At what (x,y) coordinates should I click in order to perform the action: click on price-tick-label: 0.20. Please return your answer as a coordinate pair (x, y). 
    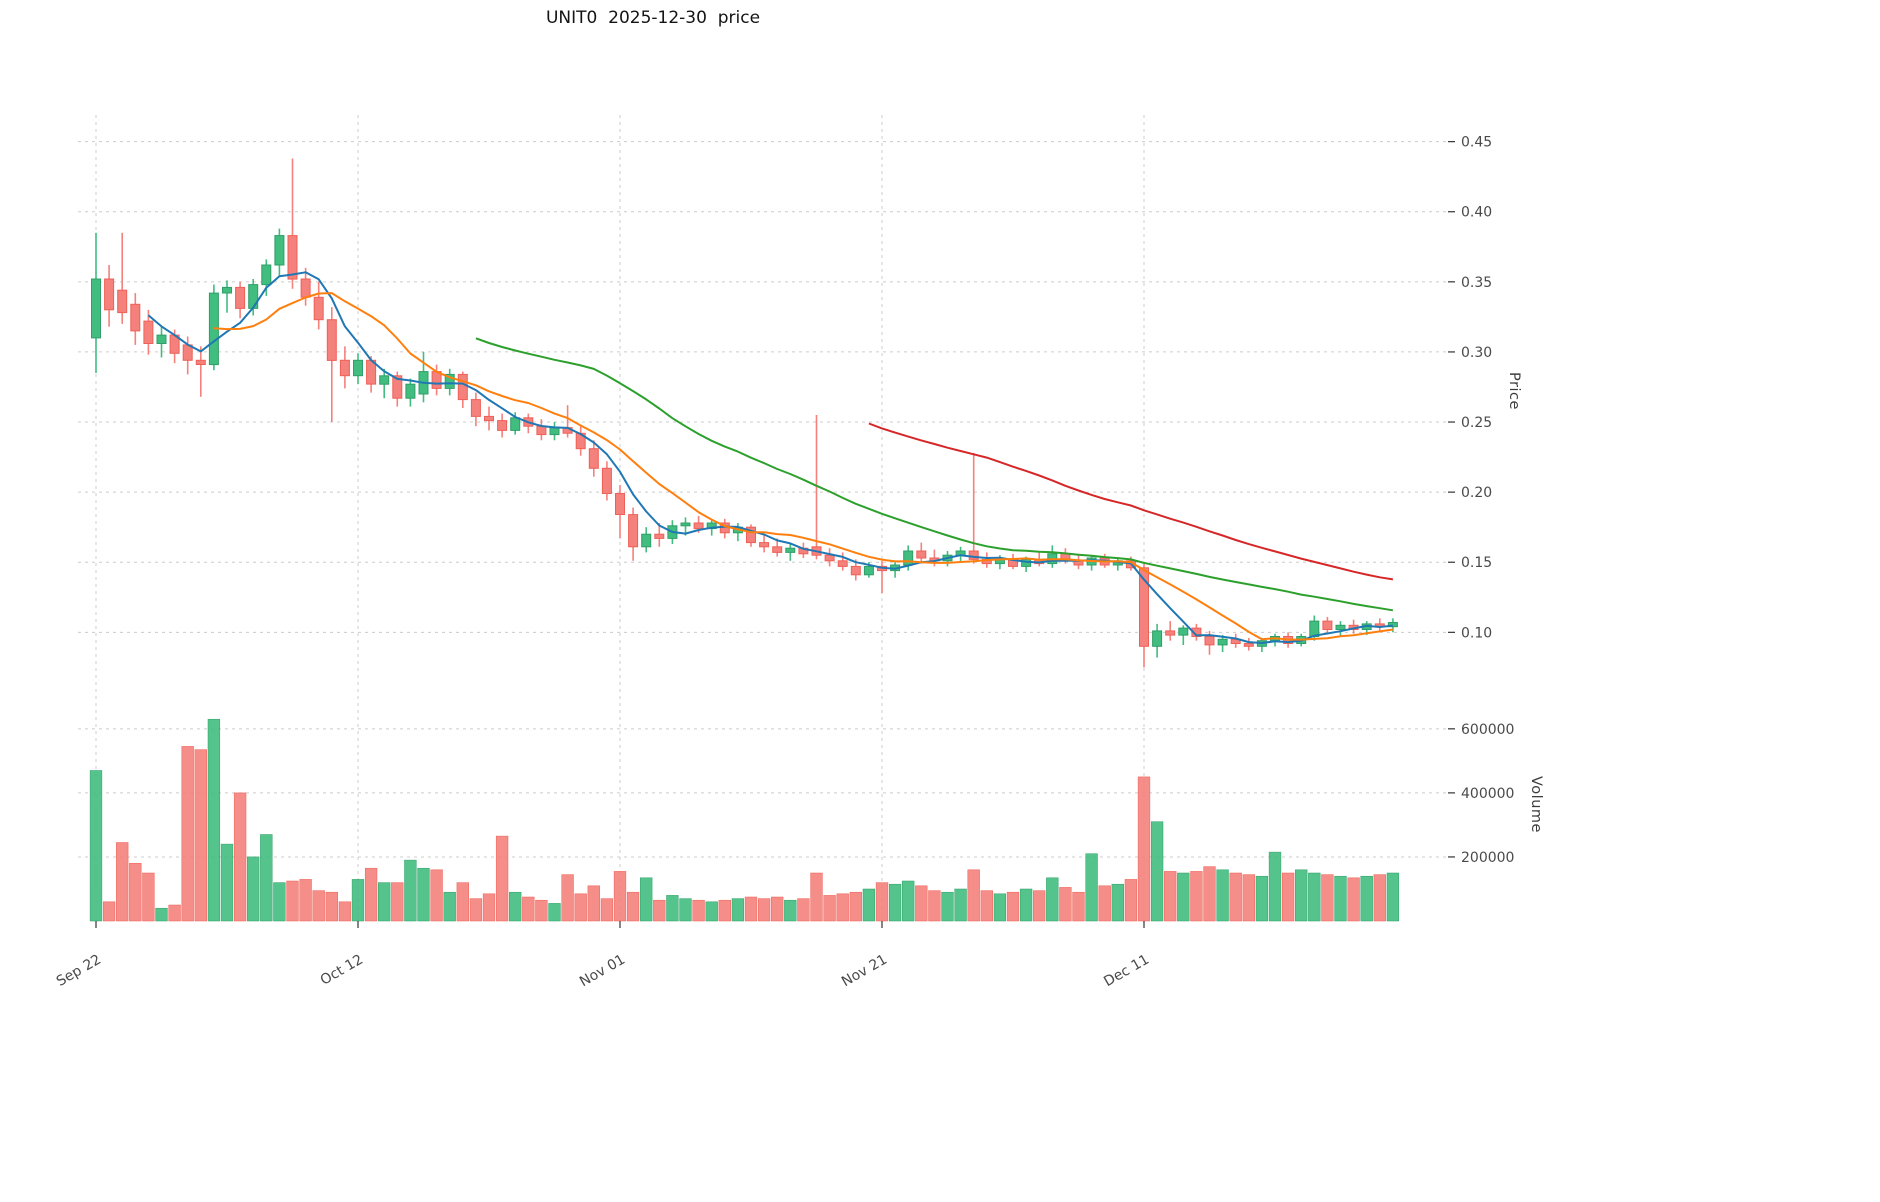
    Looking at the image, I should click on (1476, 493).